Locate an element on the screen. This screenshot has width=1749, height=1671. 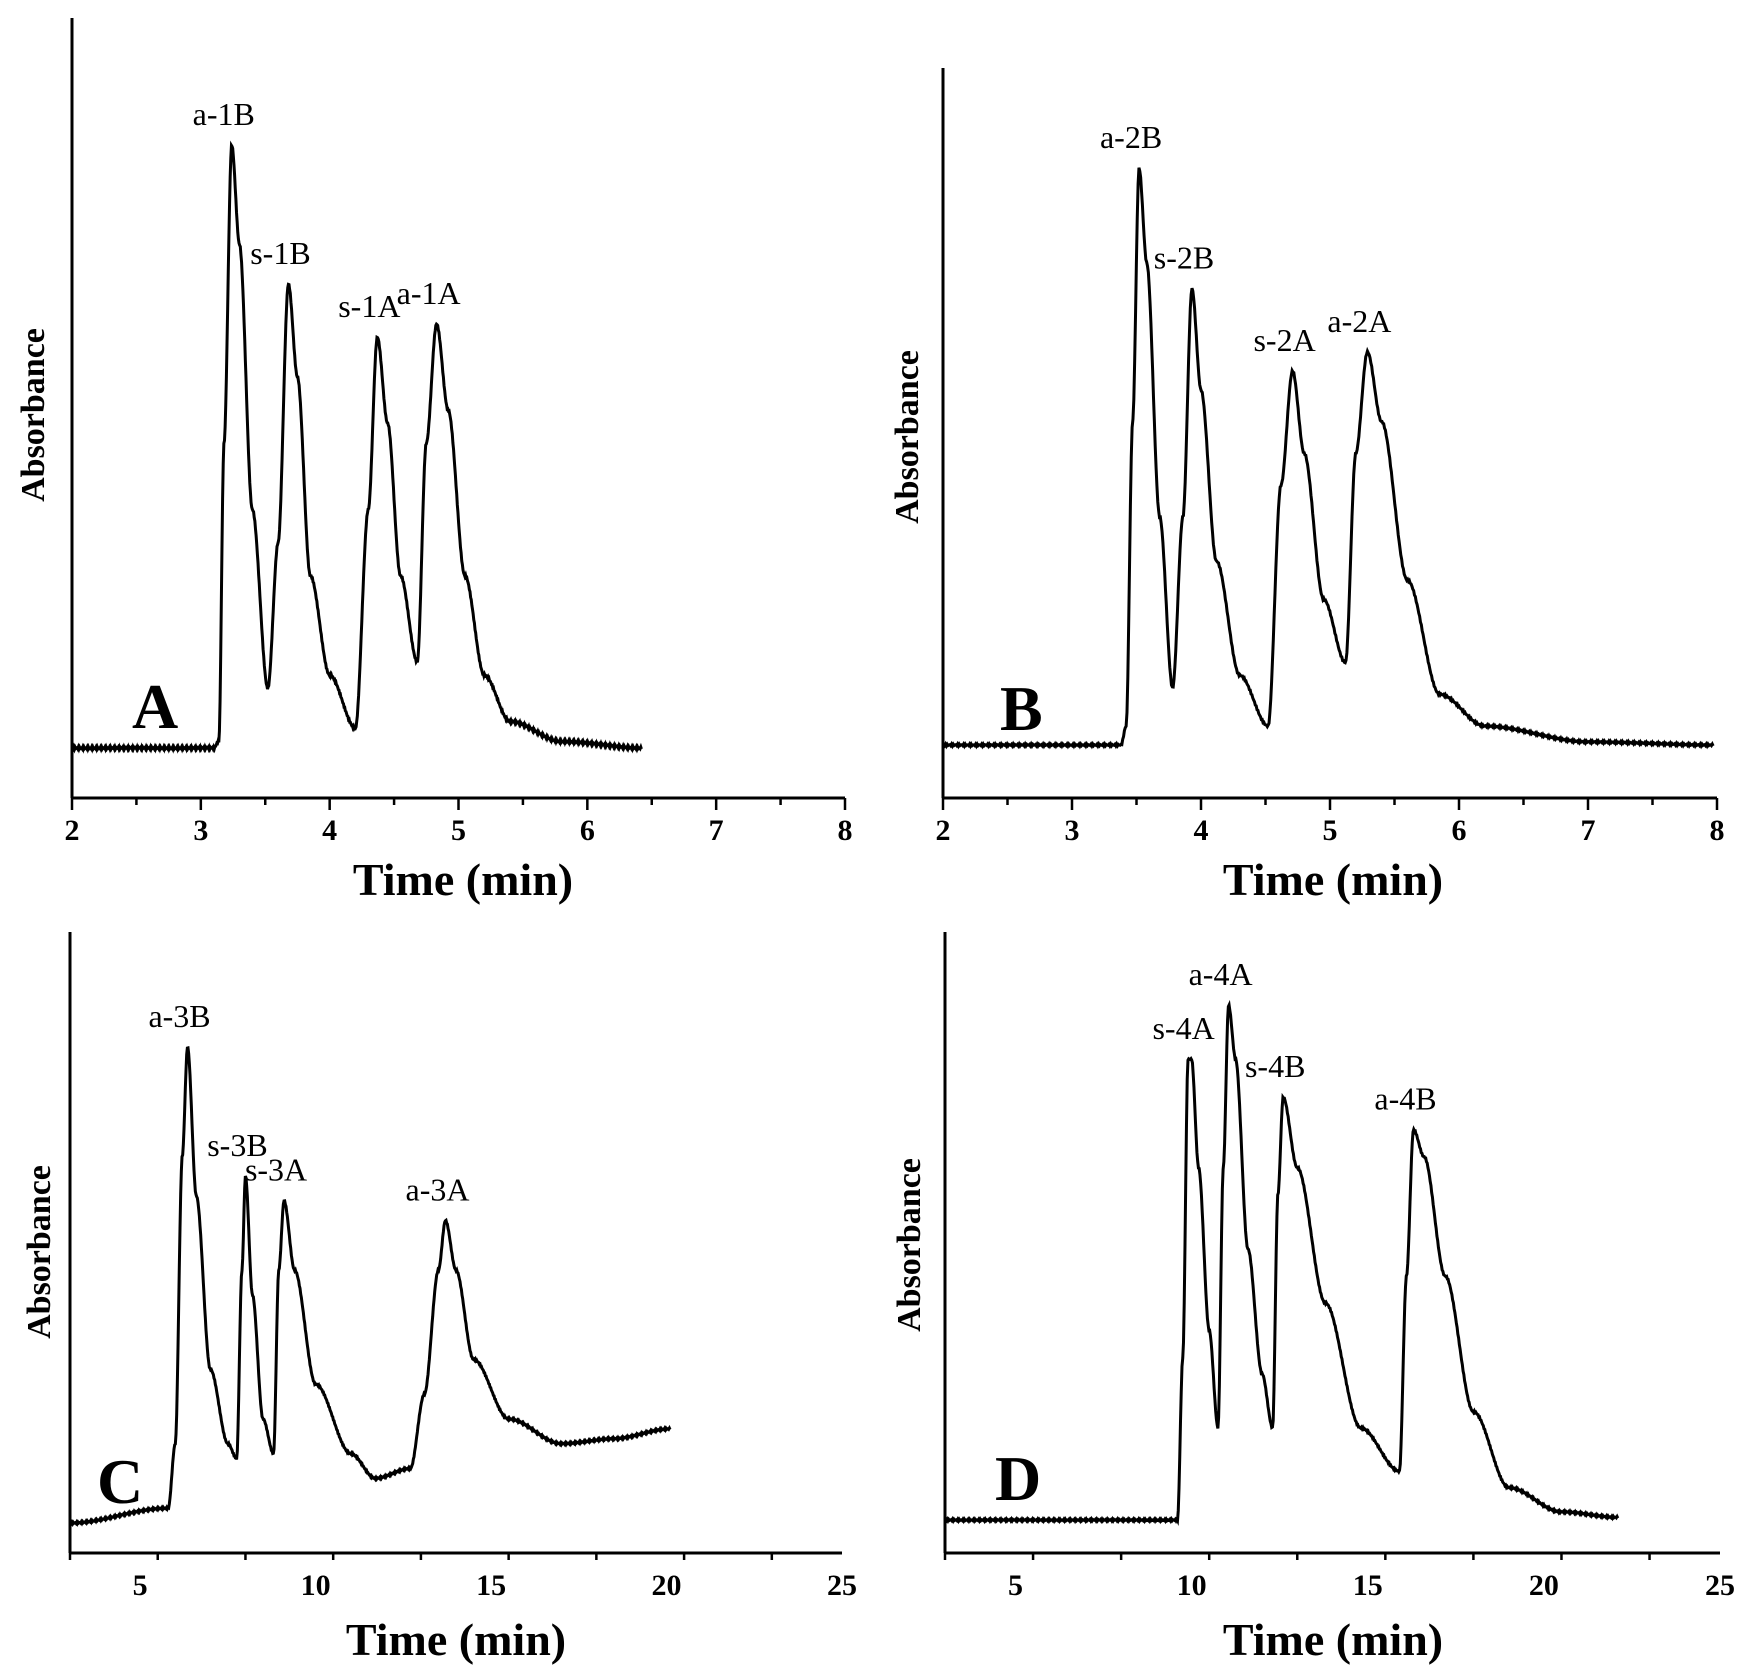
x-tick-label-a: 2 is located at coordinates (72, 830).